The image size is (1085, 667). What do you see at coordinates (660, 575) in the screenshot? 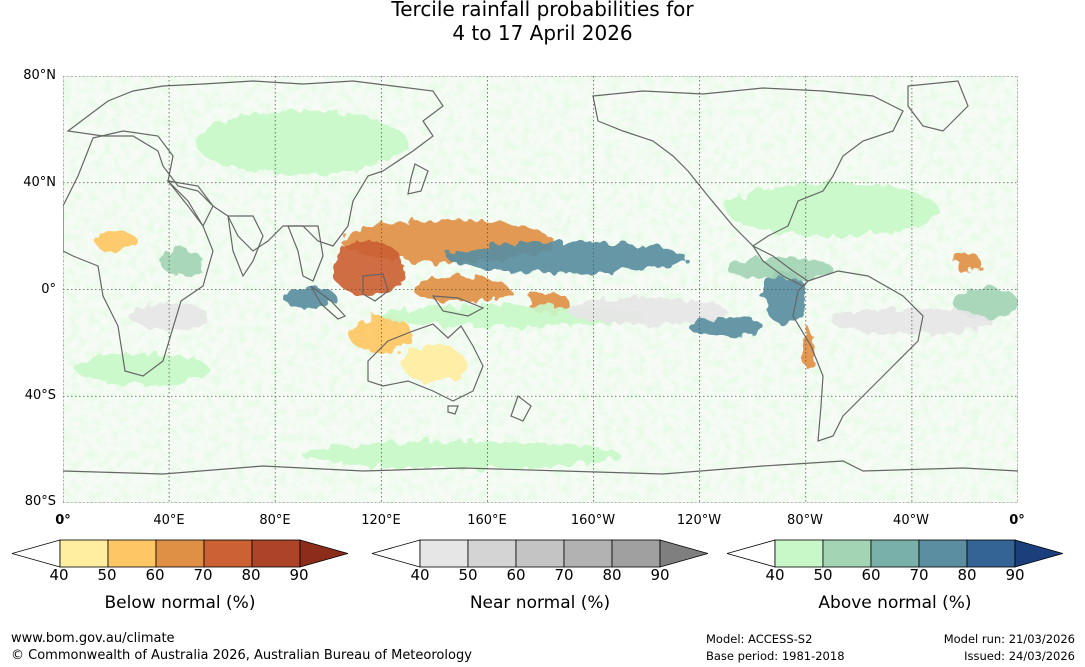
I see `near-tick-90: 90` at bounding box center [660, 575].